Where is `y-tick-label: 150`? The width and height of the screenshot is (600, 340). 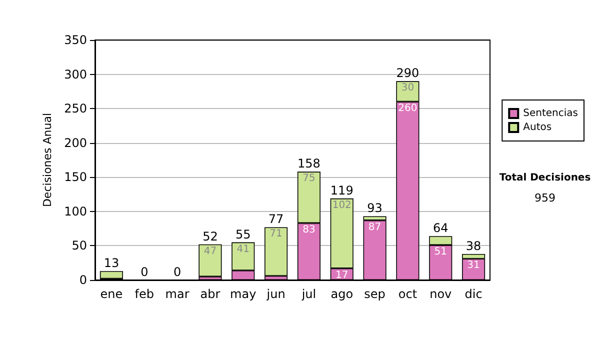
y-tick-label: 150 is located at coordinates (75, 177).